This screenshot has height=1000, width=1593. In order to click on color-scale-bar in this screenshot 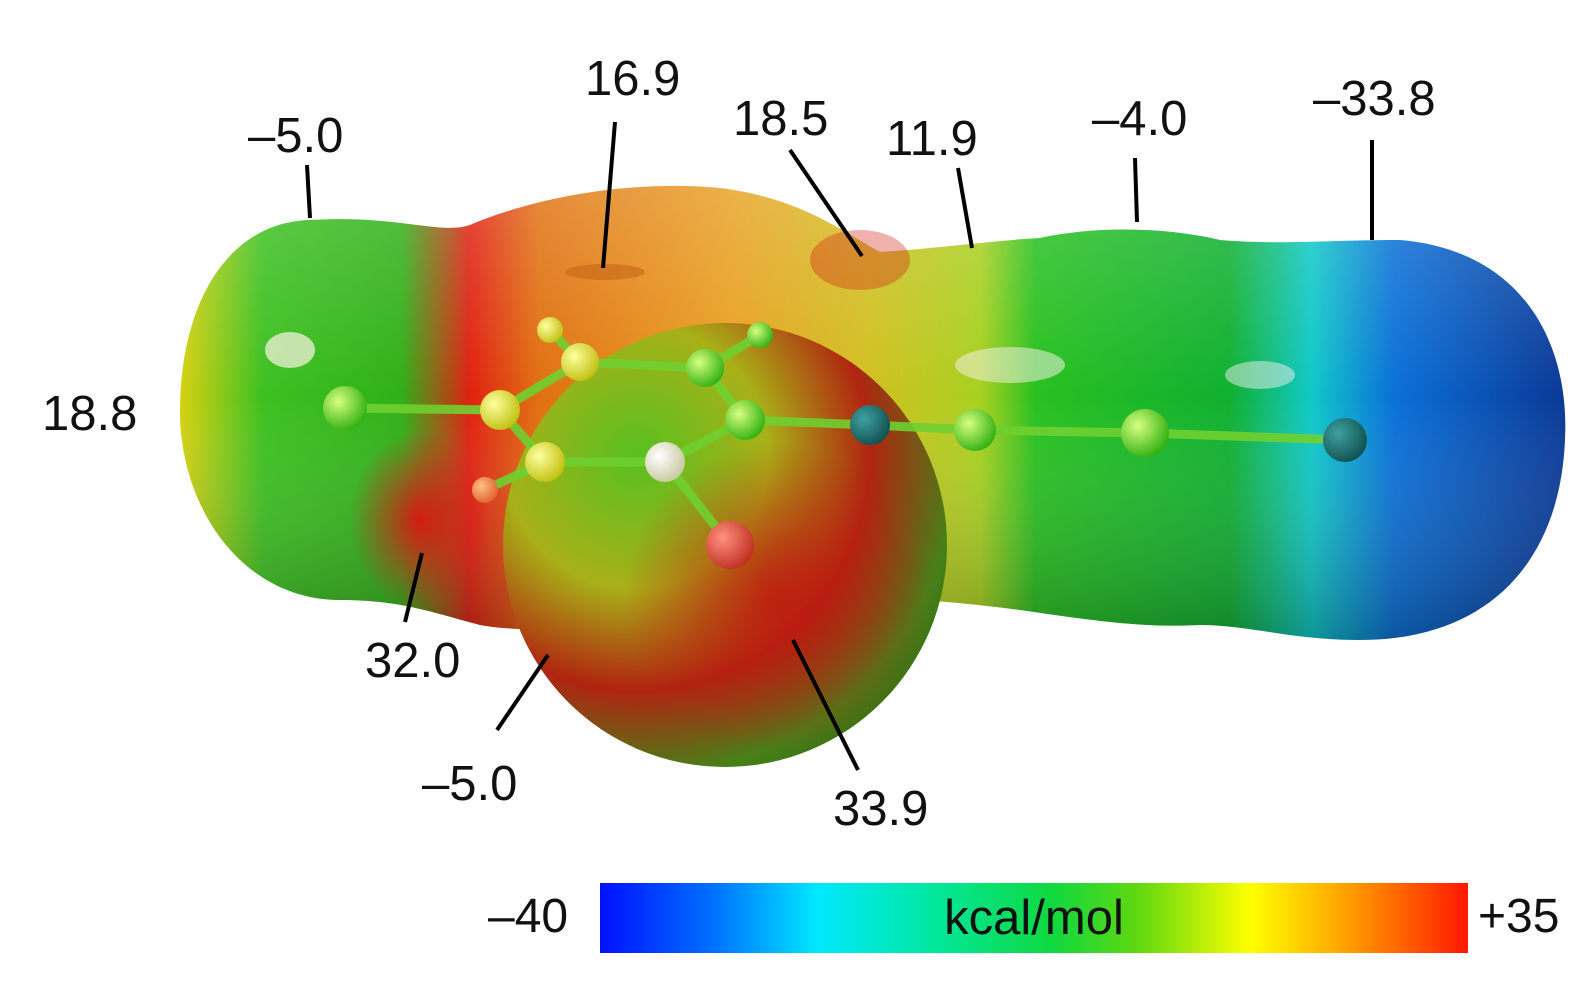, I will do `click(1034, 918)`.